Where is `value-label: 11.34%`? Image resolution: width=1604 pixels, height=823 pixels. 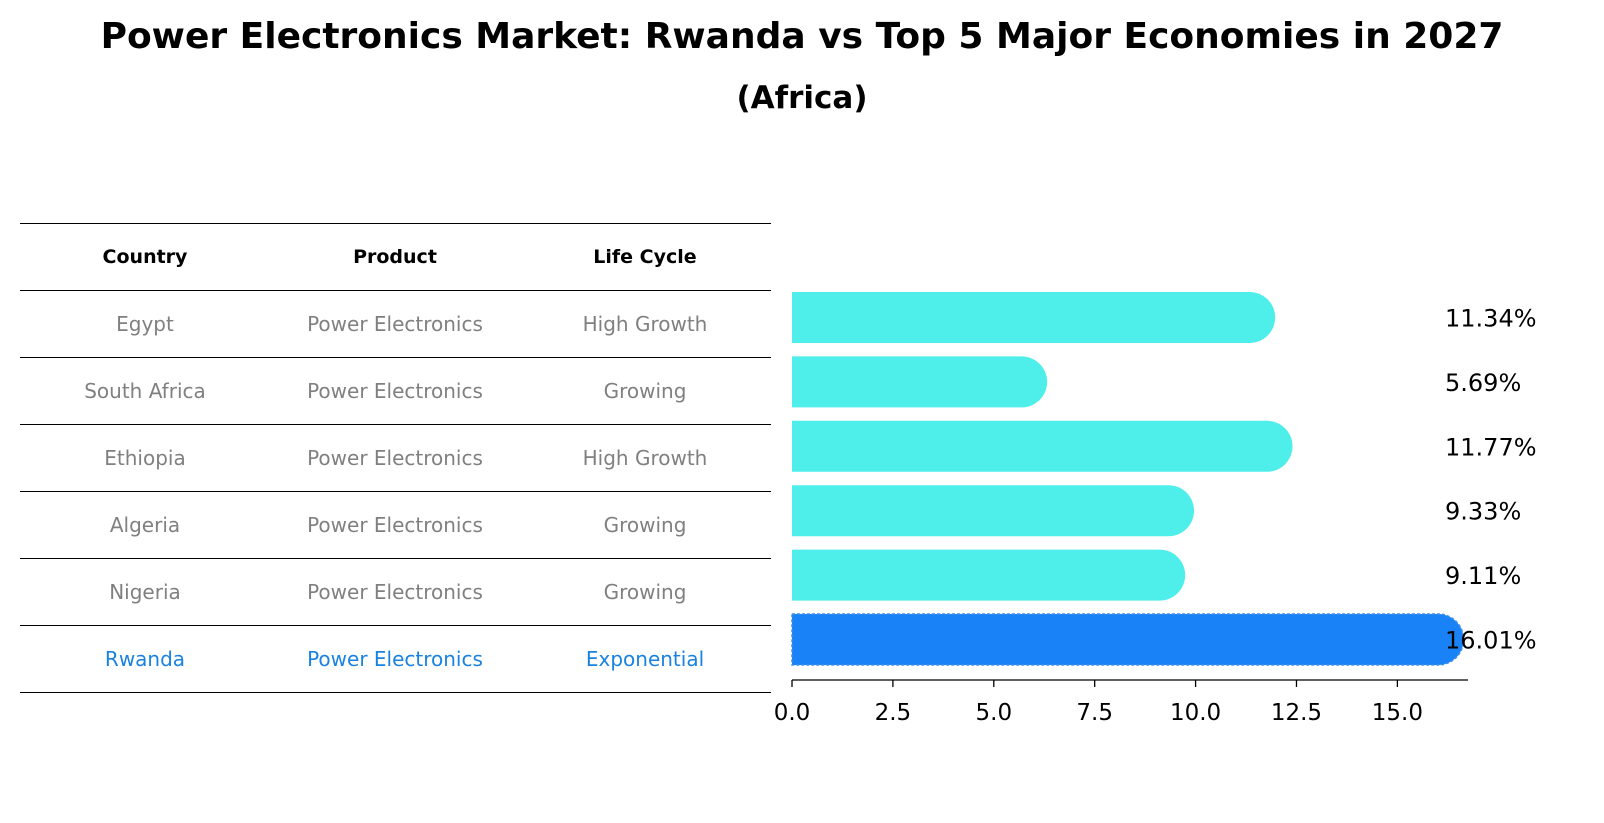 value-label: 11.34% is located at coordinates (1491, 319).